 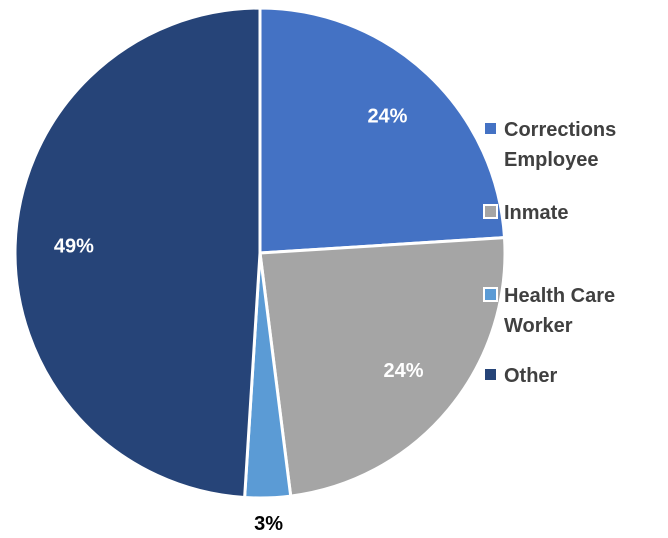 I want to click on legend-label: Health Care Worker, so click(x=560, y=311).